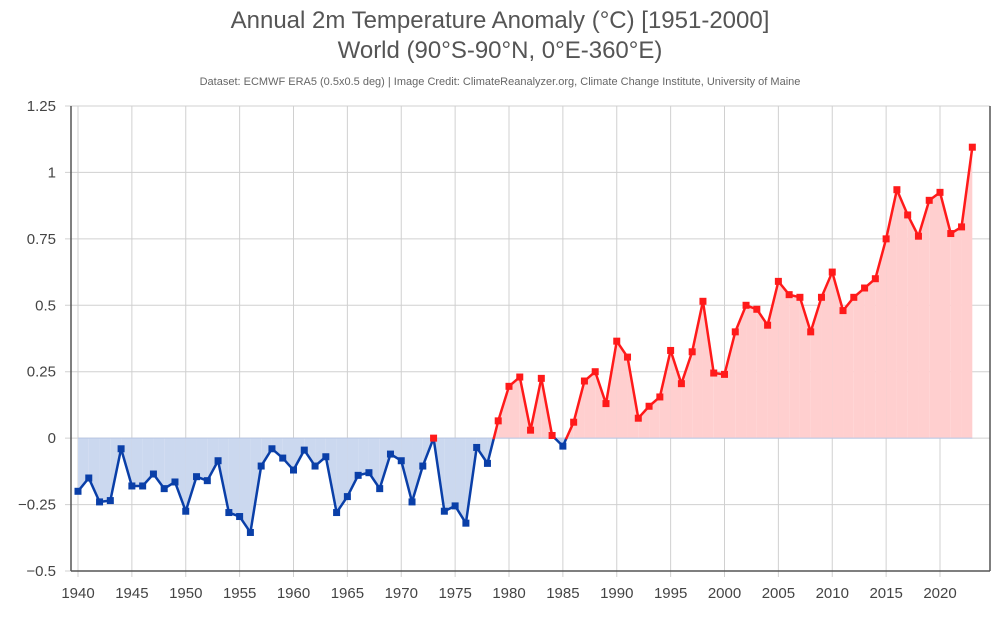  What do you see at coordinates (41, 106) in the screenshot?
I see `y-tick-label: 1.25` at bounding box center [41, 106].